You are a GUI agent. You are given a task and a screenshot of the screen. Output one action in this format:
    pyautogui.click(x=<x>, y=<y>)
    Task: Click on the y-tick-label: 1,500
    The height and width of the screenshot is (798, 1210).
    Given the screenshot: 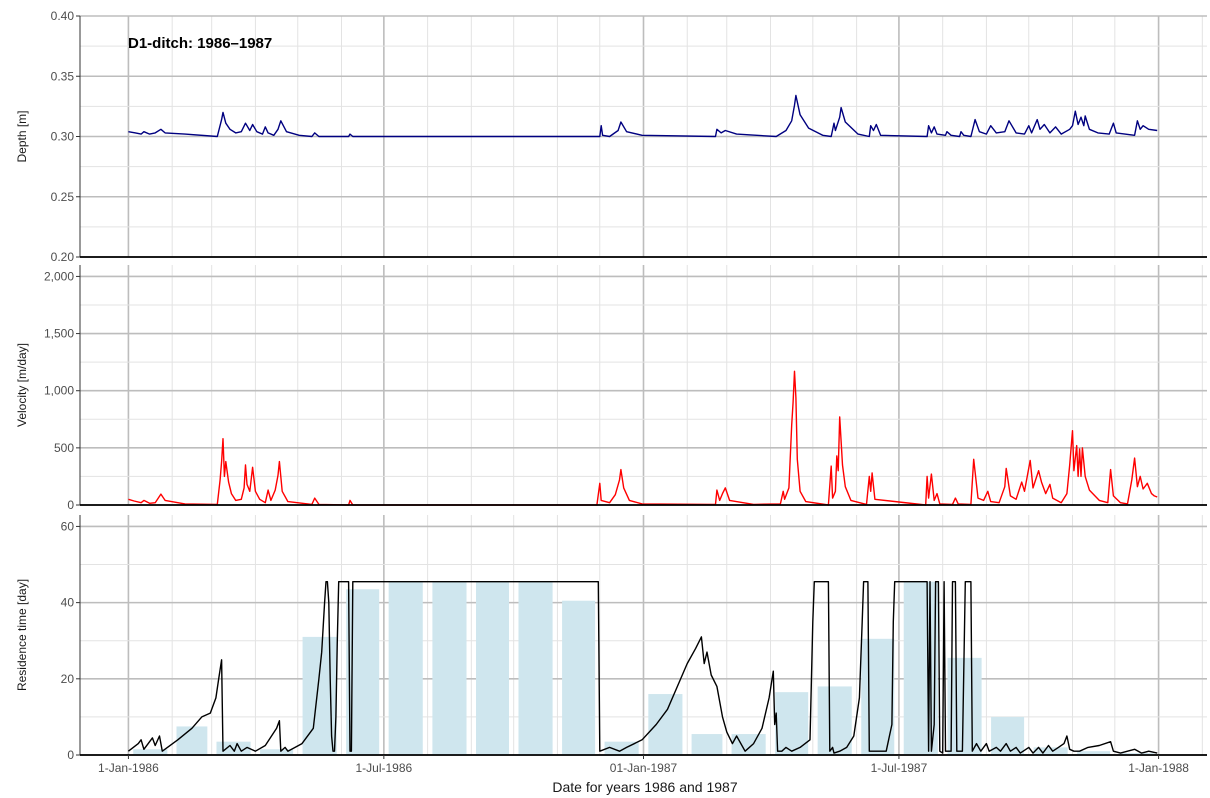 What is the action you would take?
    pyautogui.click(x=59, y=334)
    